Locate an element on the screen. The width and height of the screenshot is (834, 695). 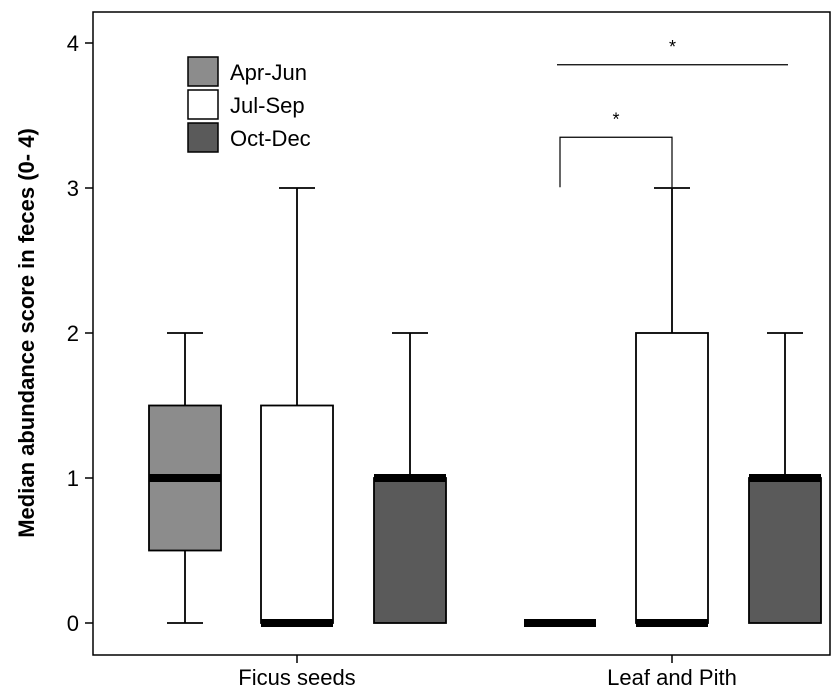
legend-label: Apr-Jun is located at coordinates (268, 72).